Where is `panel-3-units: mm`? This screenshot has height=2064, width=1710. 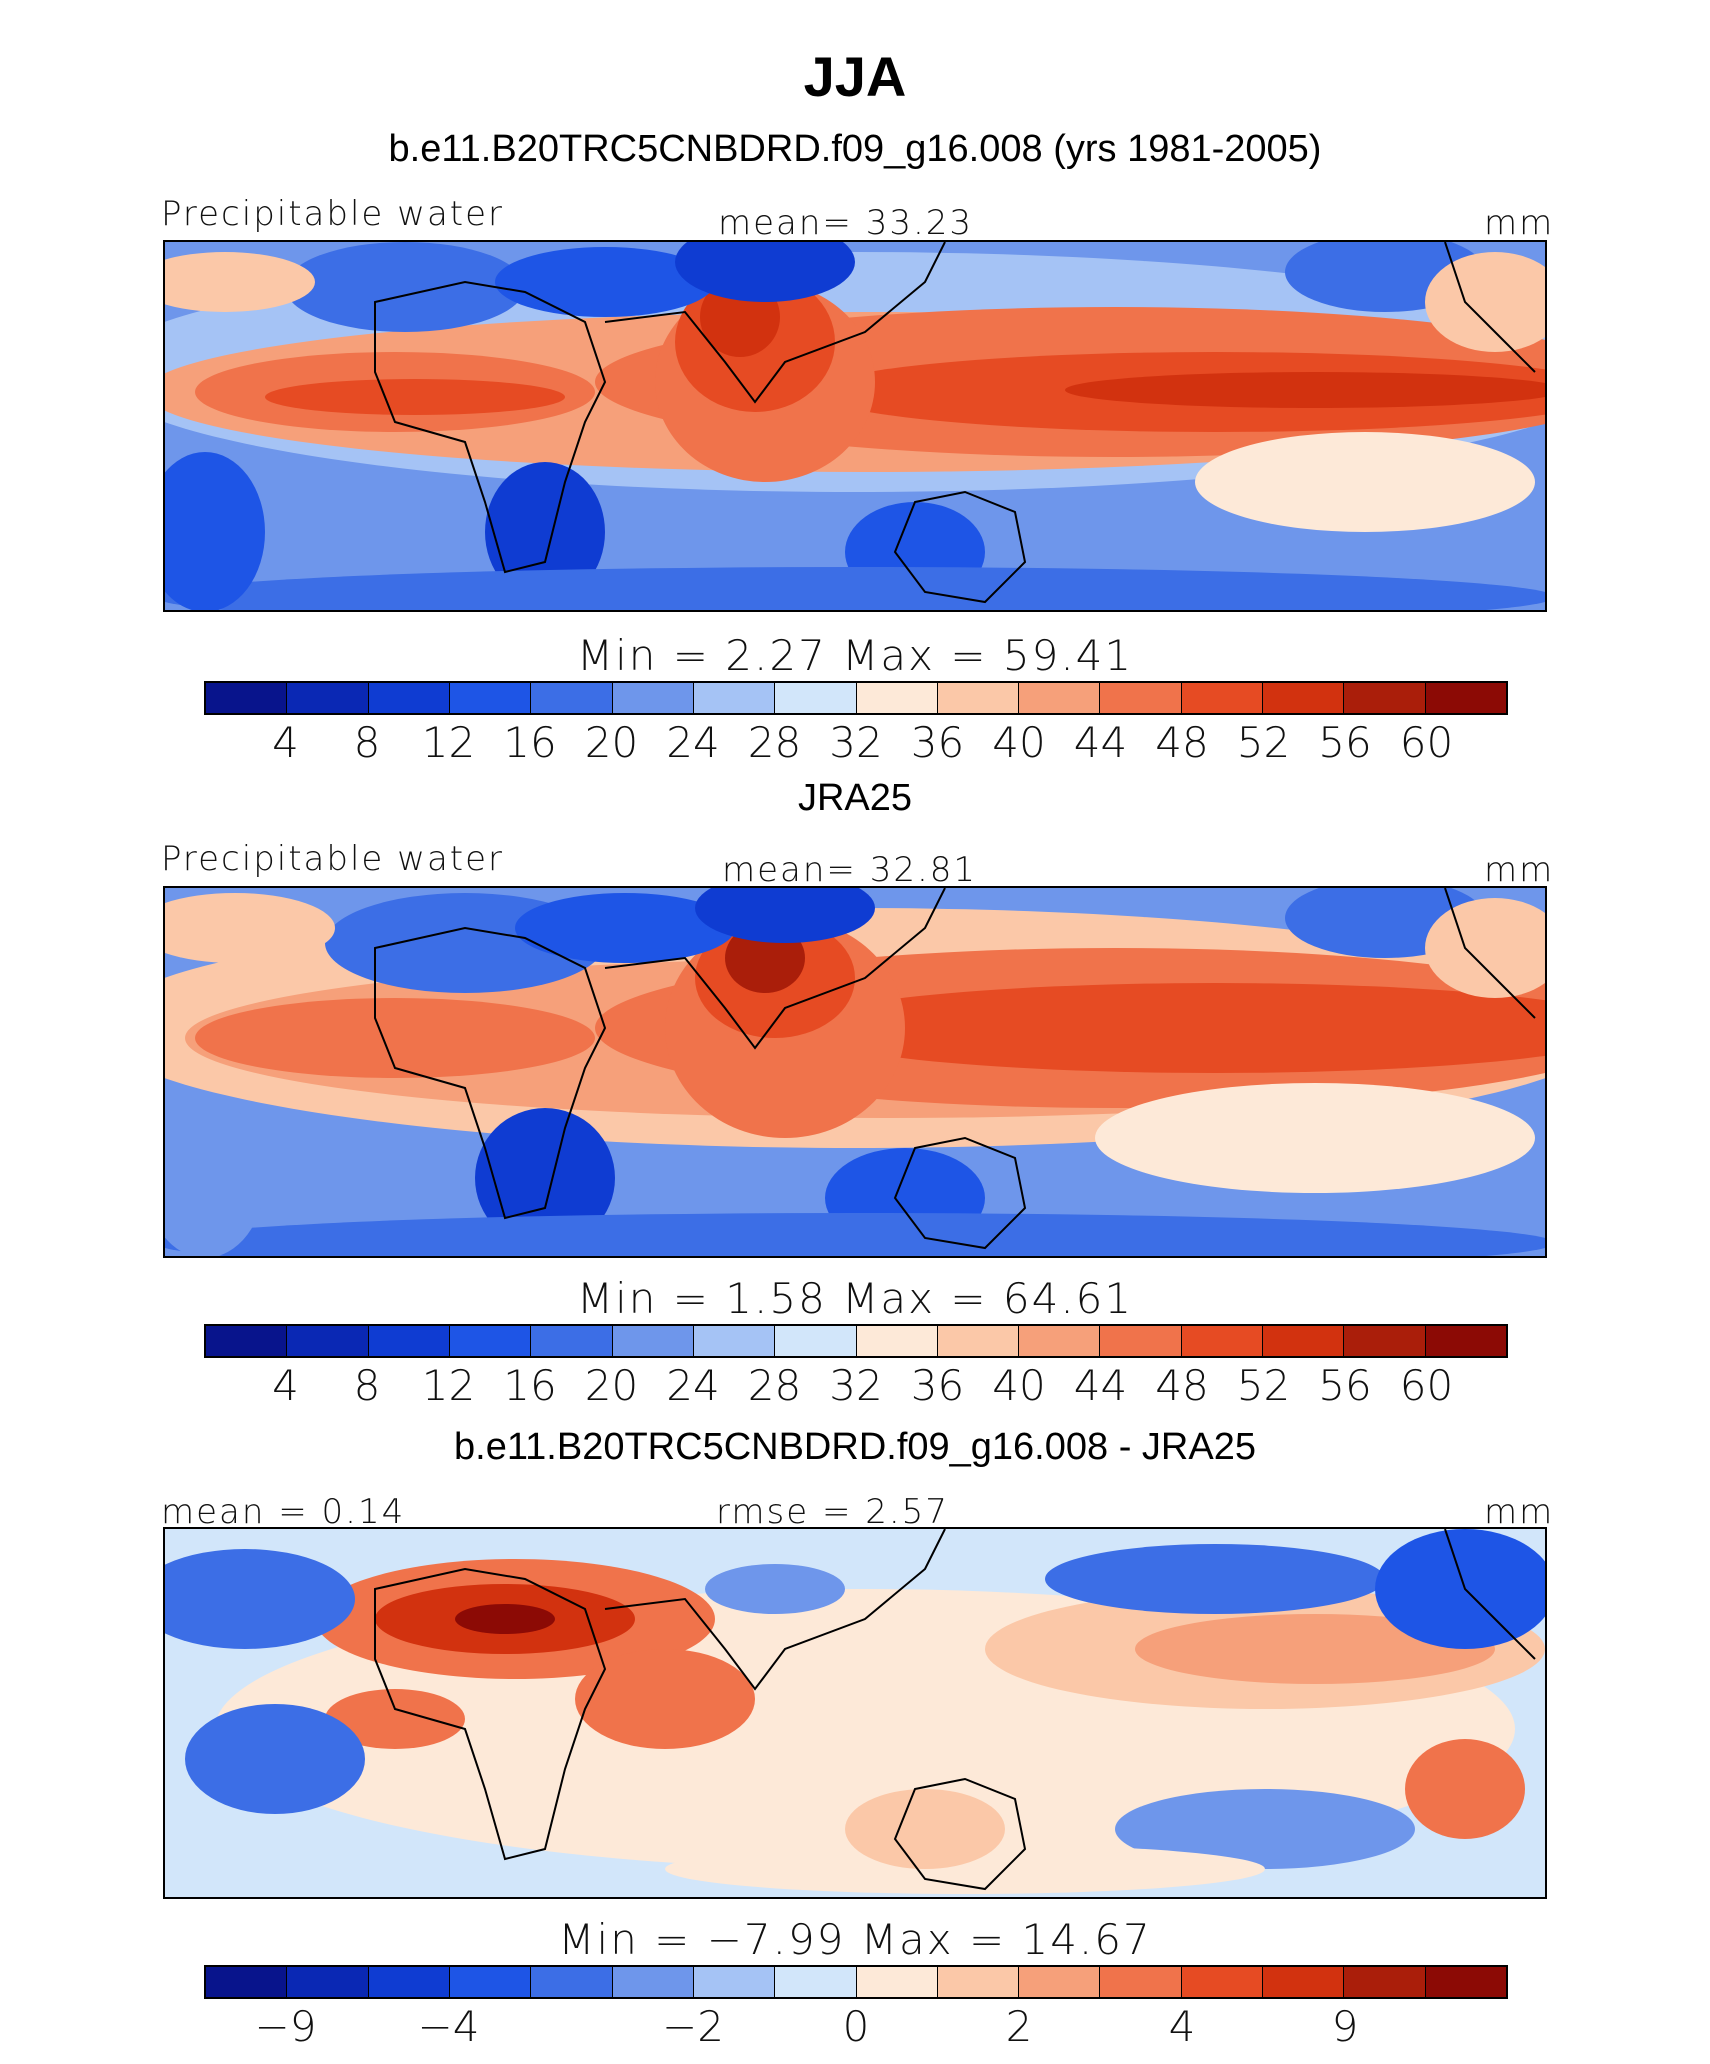 panel-3-units: mm is located at coordinates (1519, 1512).